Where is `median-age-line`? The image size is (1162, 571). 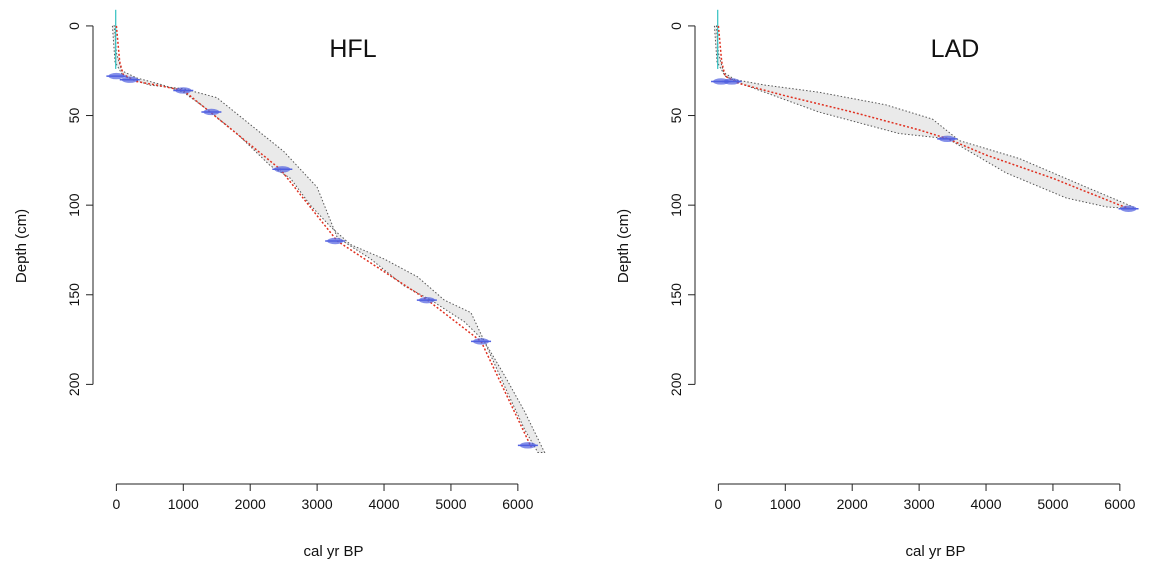
median-age-line is located at coordinates (924, 117).